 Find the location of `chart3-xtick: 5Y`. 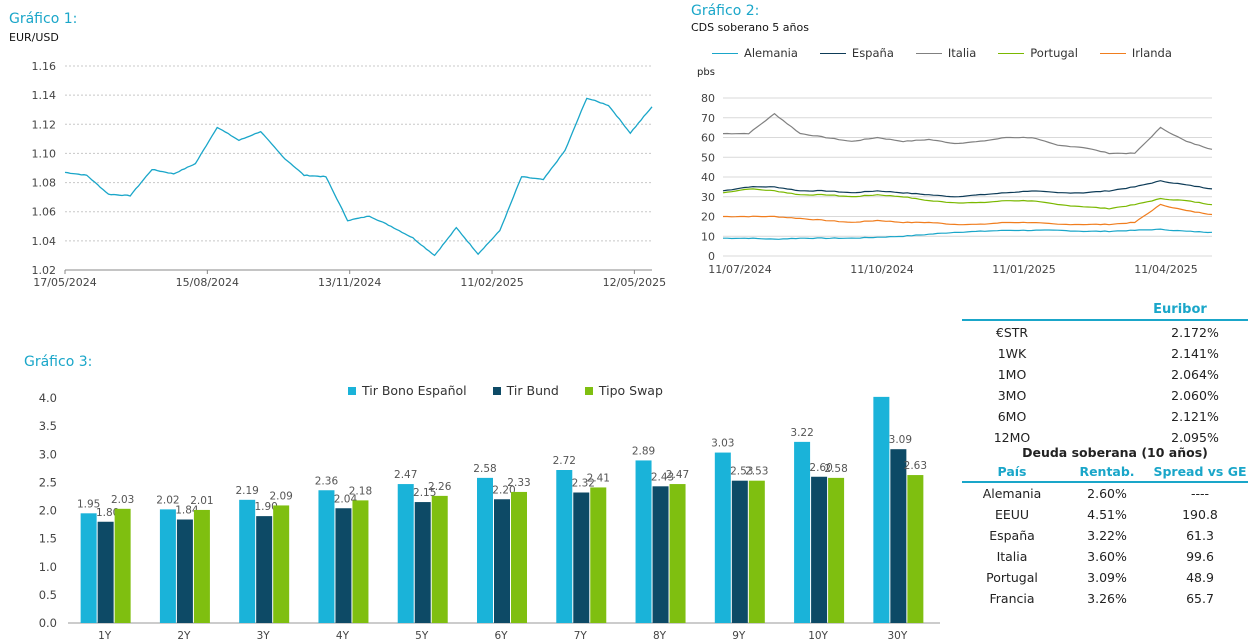

chart3-xtick: 5Y is located at coordinates (422, 636).